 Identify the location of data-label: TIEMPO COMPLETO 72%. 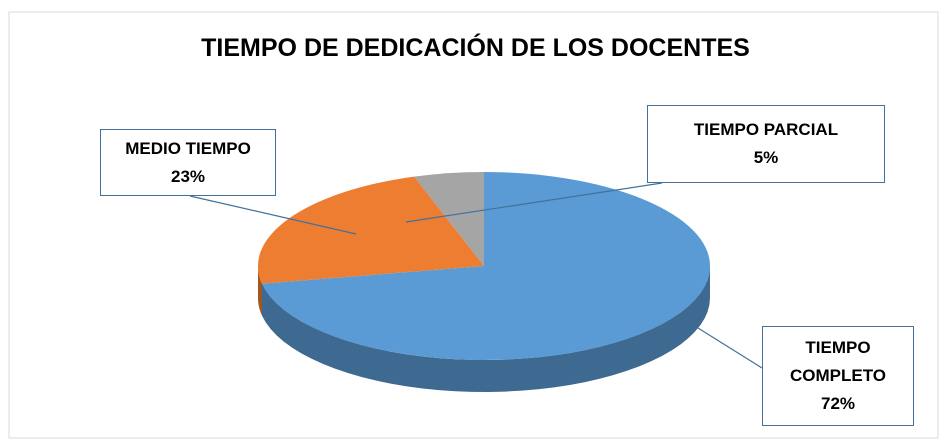
(838, 376).